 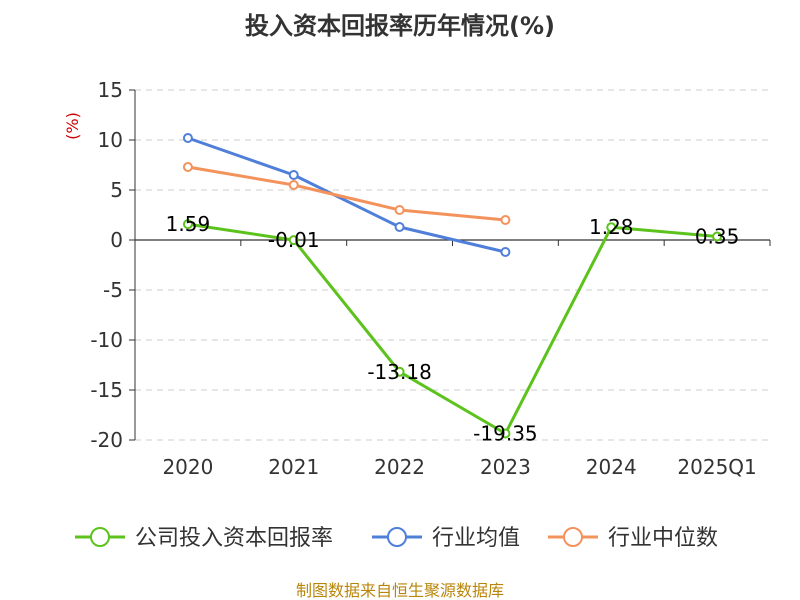 I want to click on y-tick-label: -15, so click(x=106, y=390).